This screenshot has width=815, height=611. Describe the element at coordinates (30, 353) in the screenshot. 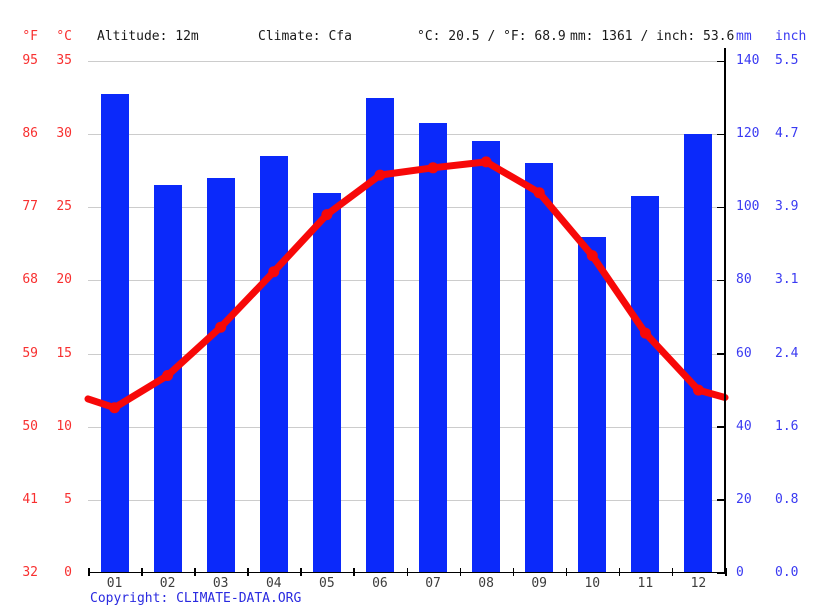

I see `fahrenheit-tick-label: 59` at that location.